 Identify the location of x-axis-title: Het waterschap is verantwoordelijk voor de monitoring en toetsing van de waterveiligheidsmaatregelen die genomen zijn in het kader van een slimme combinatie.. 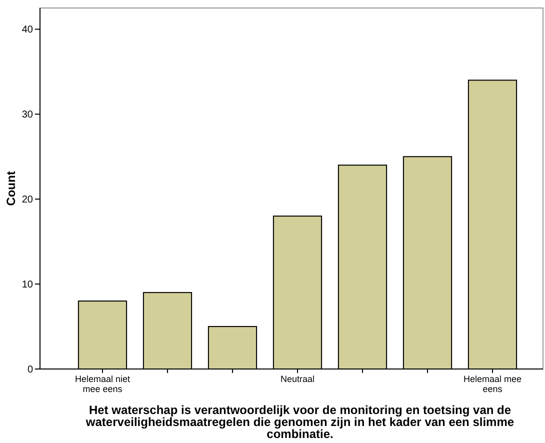
(299, 422).